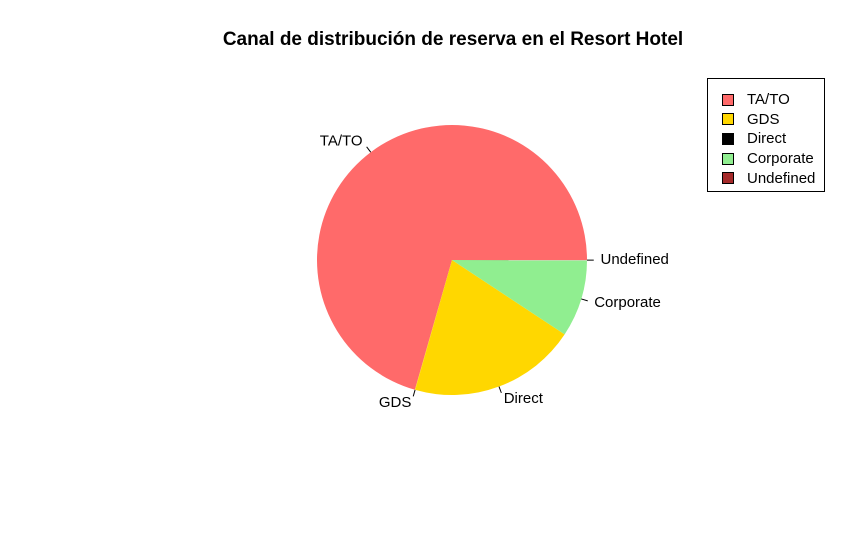 The height and width of the screenshot is (540, 866). Describe the element at coordinates (433, 325) in the screenshot. I see `pie-slice-gds` at that location.